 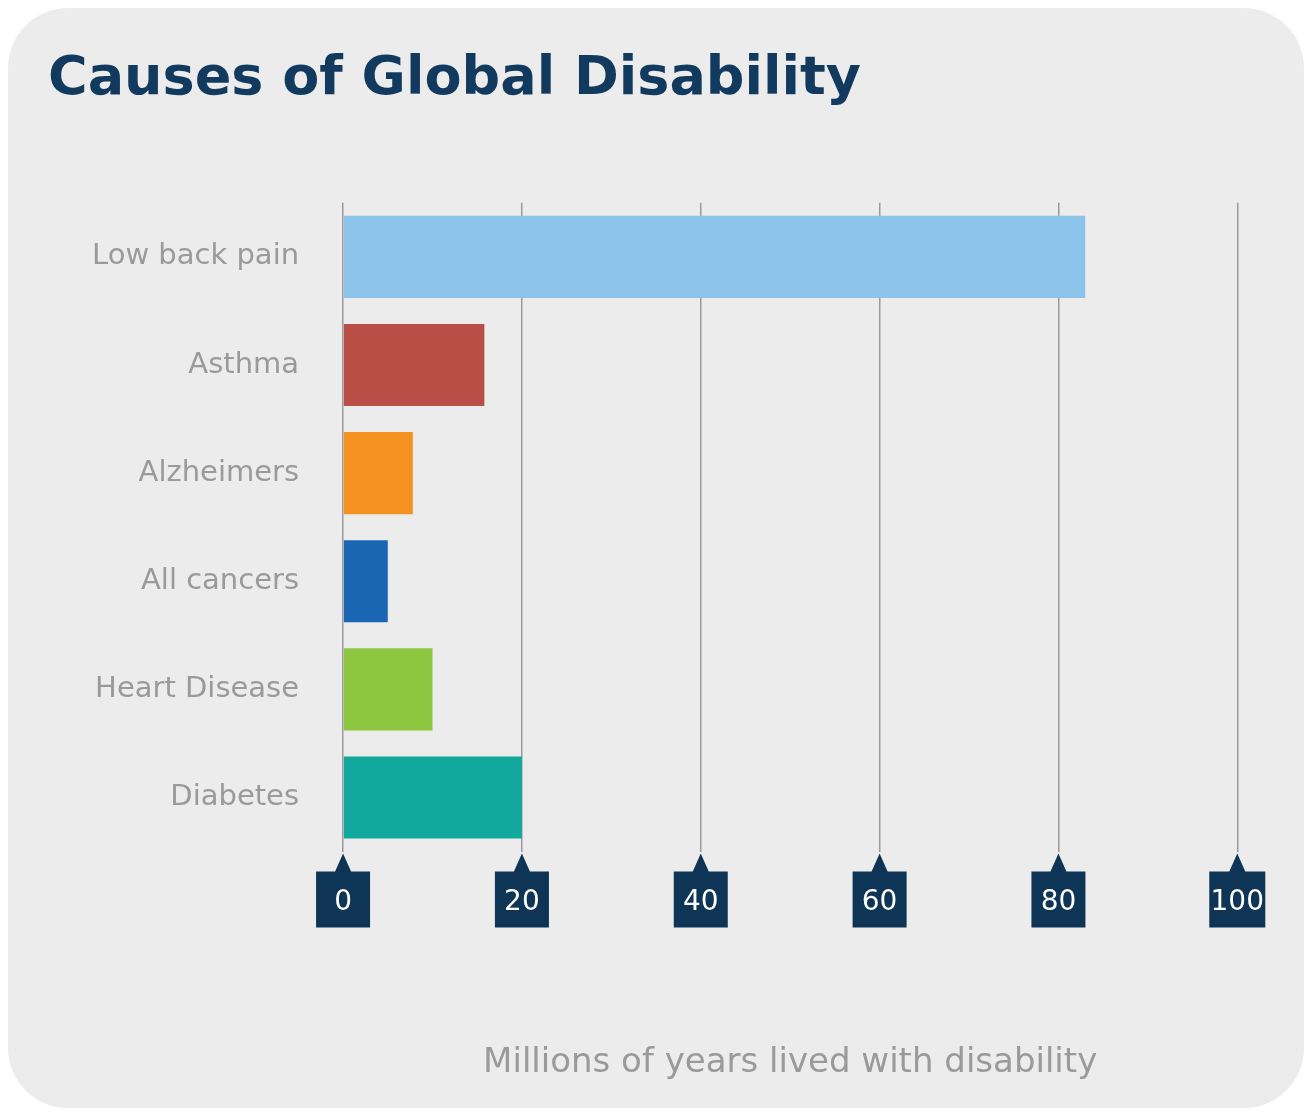 I want to click on y-tick-label: Diabetes, so click(x=235, y=795).